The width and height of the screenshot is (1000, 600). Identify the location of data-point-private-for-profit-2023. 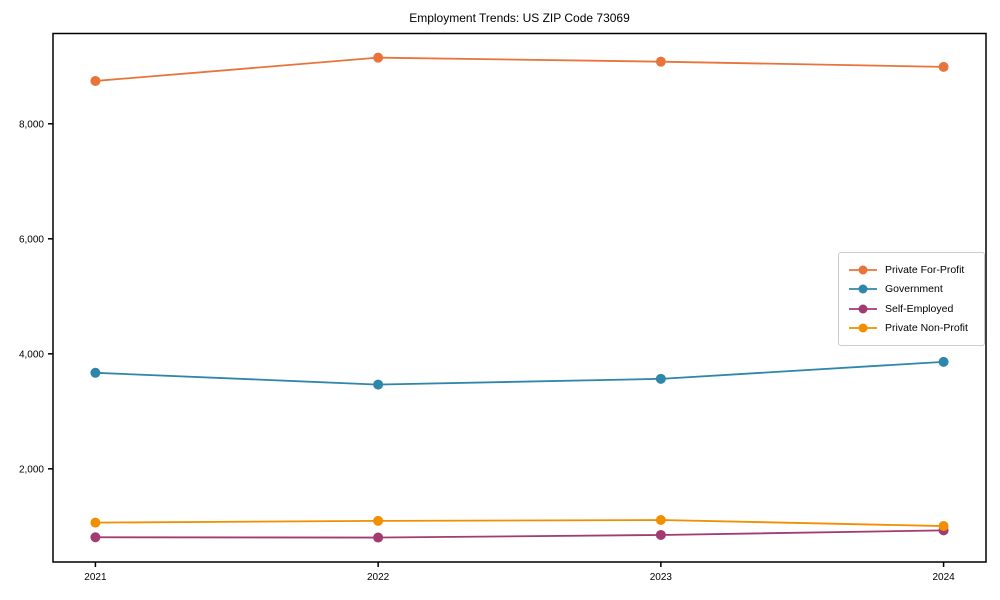
(660, 61).